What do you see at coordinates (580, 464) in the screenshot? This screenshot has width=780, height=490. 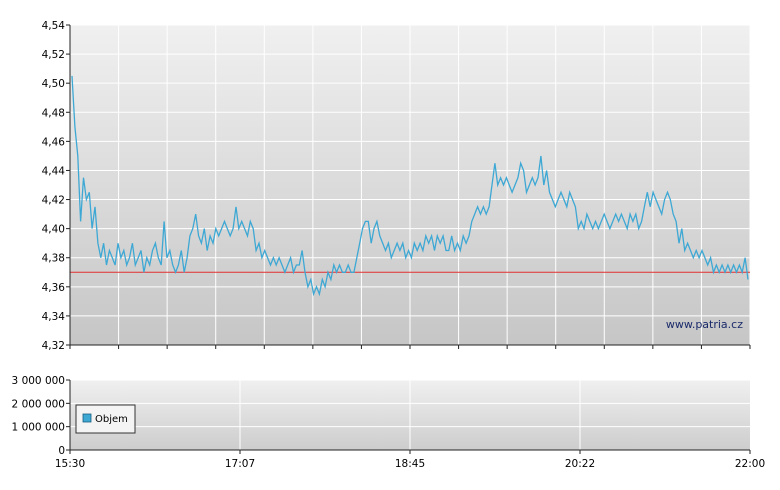 I see `volume-x-tick-label: 20:22` at bounding box center [580, 464].